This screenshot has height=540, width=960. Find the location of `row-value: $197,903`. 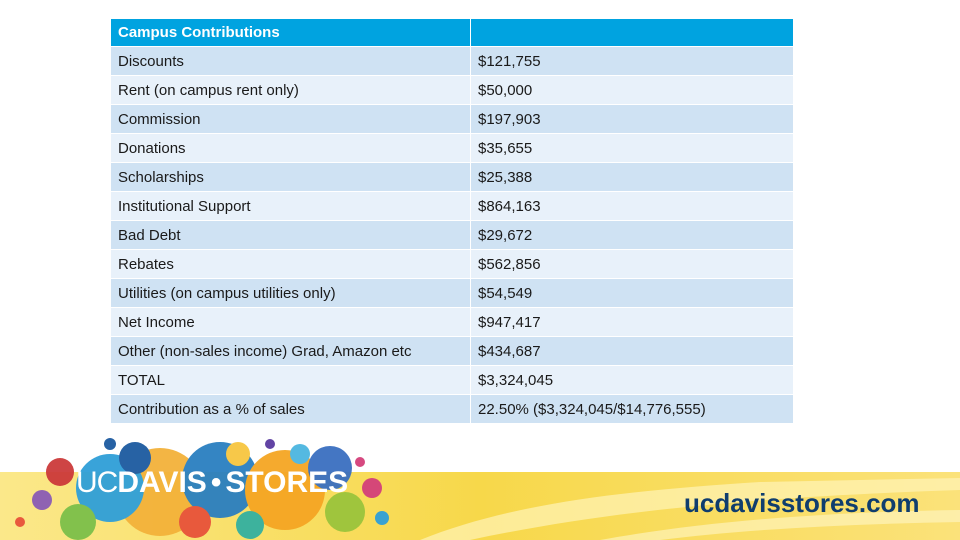

row-value: $197,903 is located at coordinates (632, 119).